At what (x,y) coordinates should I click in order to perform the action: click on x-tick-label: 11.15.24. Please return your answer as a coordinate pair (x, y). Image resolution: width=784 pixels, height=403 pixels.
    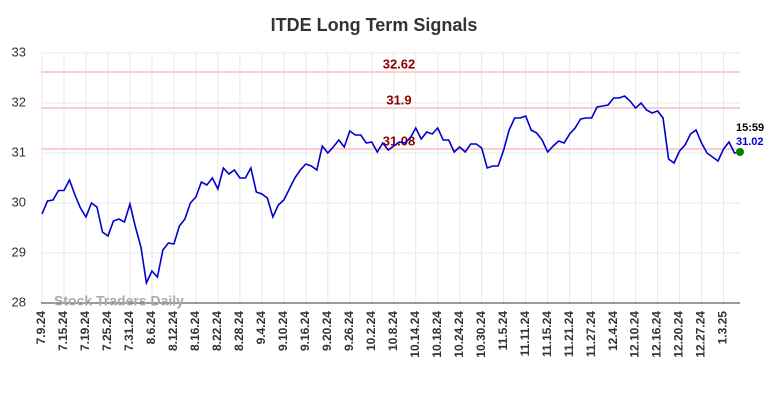
    Looking at the image, I should click on (547, 334).